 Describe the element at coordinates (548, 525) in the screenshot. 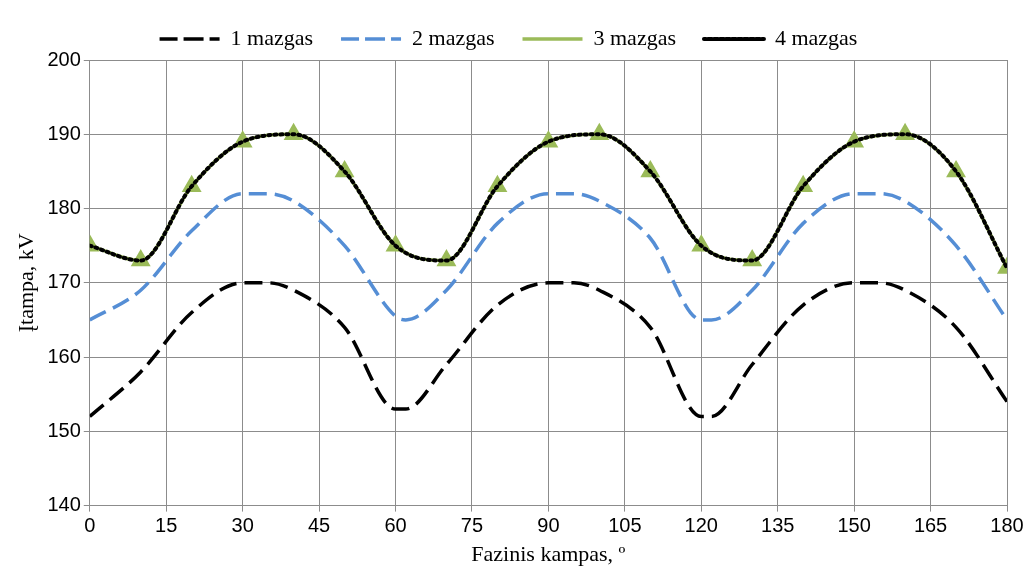

I see `x-tick-label: 90` at that location.